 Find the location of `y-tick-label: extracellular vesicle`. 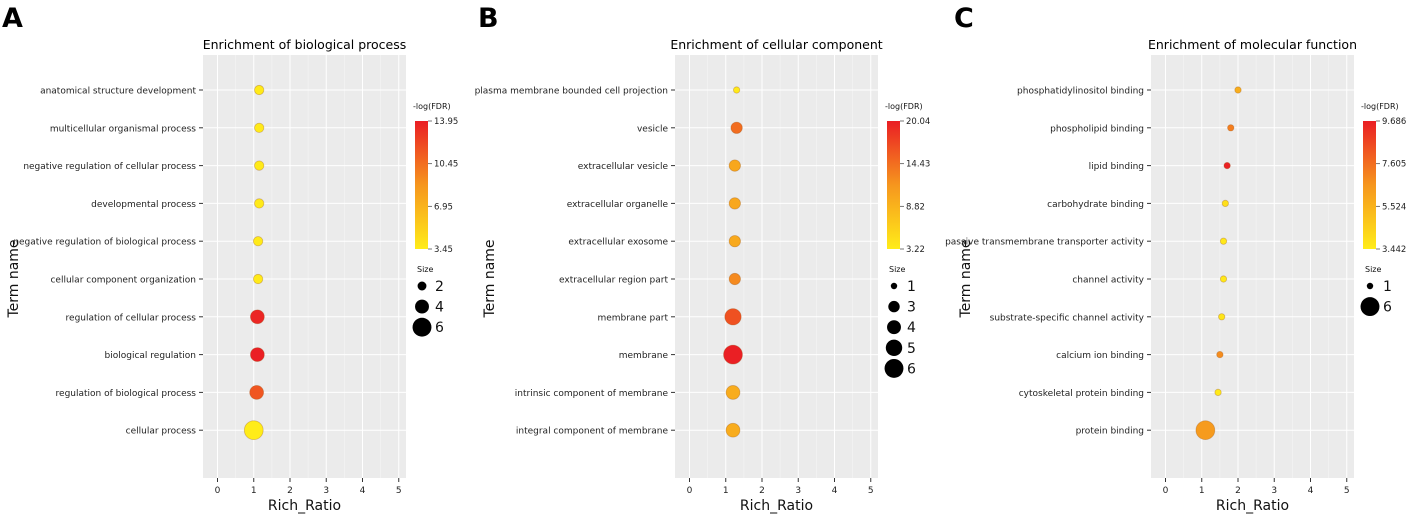

y-tick-label: extracellular vesicle is located at coordinates (623, 167).